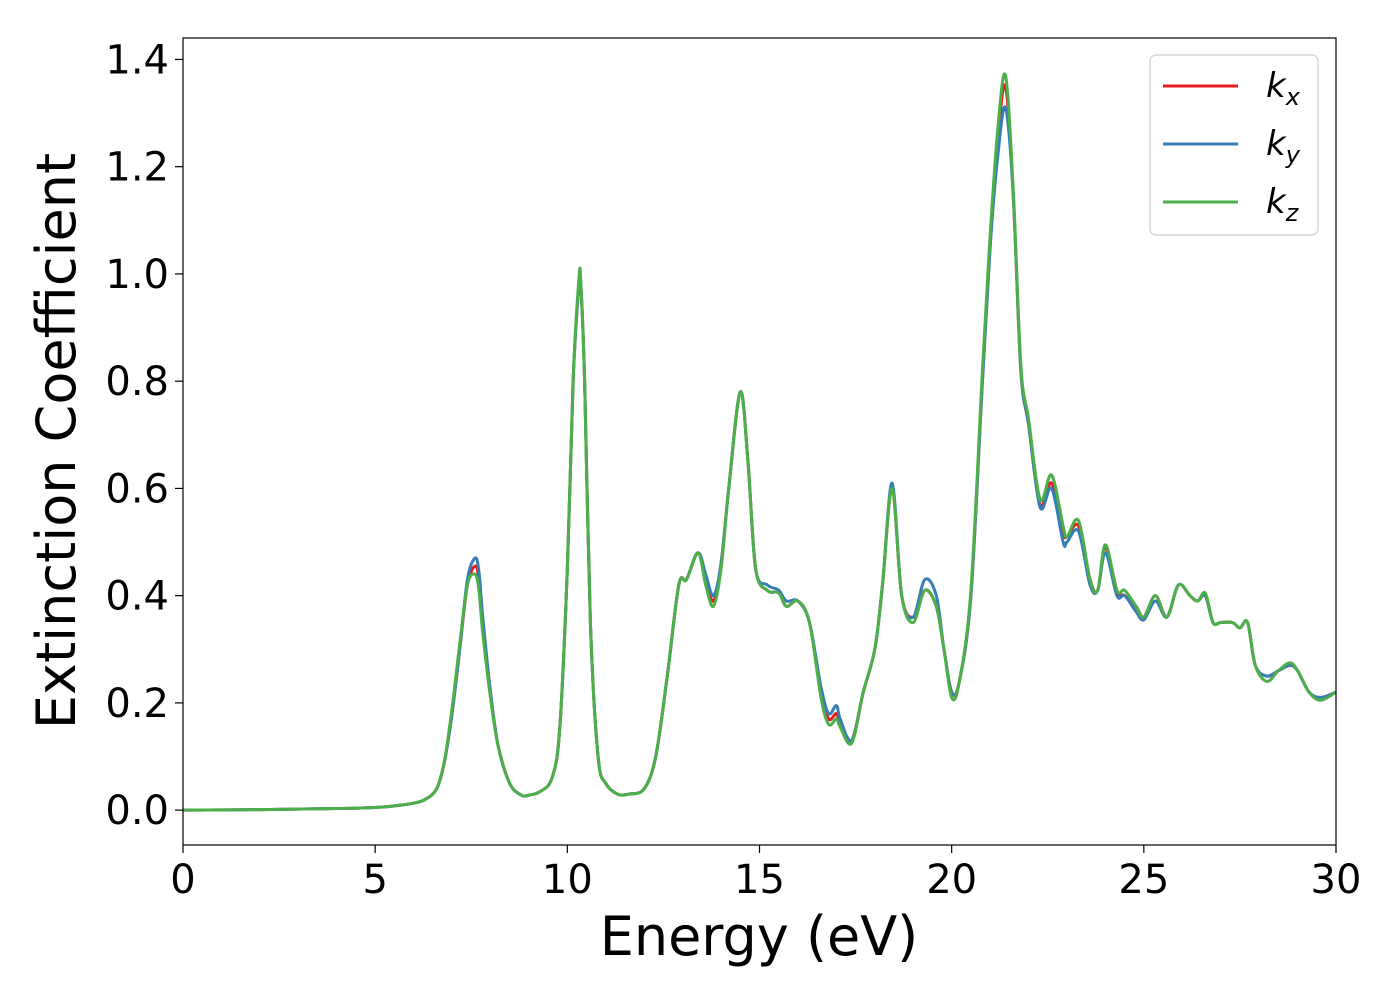 This screenshot has height=1000, width=1400. Describe the element at coordinates (1234, 145) in the screenshot. I see `legend: kx ky kz` at that location.